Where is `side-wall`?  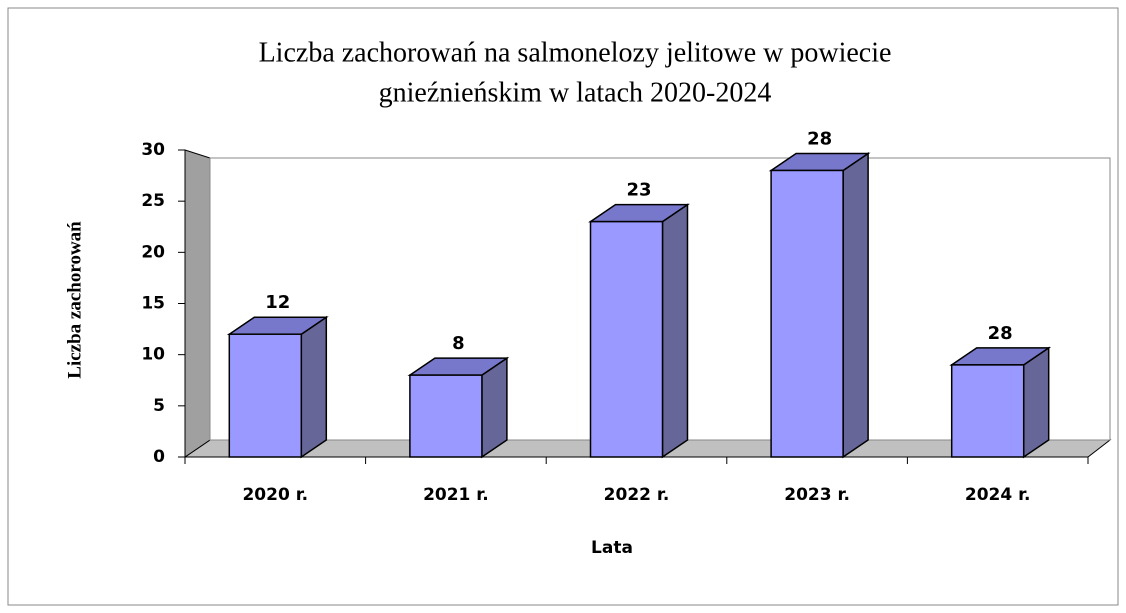
side-wall is located at coordinates (197, 303).